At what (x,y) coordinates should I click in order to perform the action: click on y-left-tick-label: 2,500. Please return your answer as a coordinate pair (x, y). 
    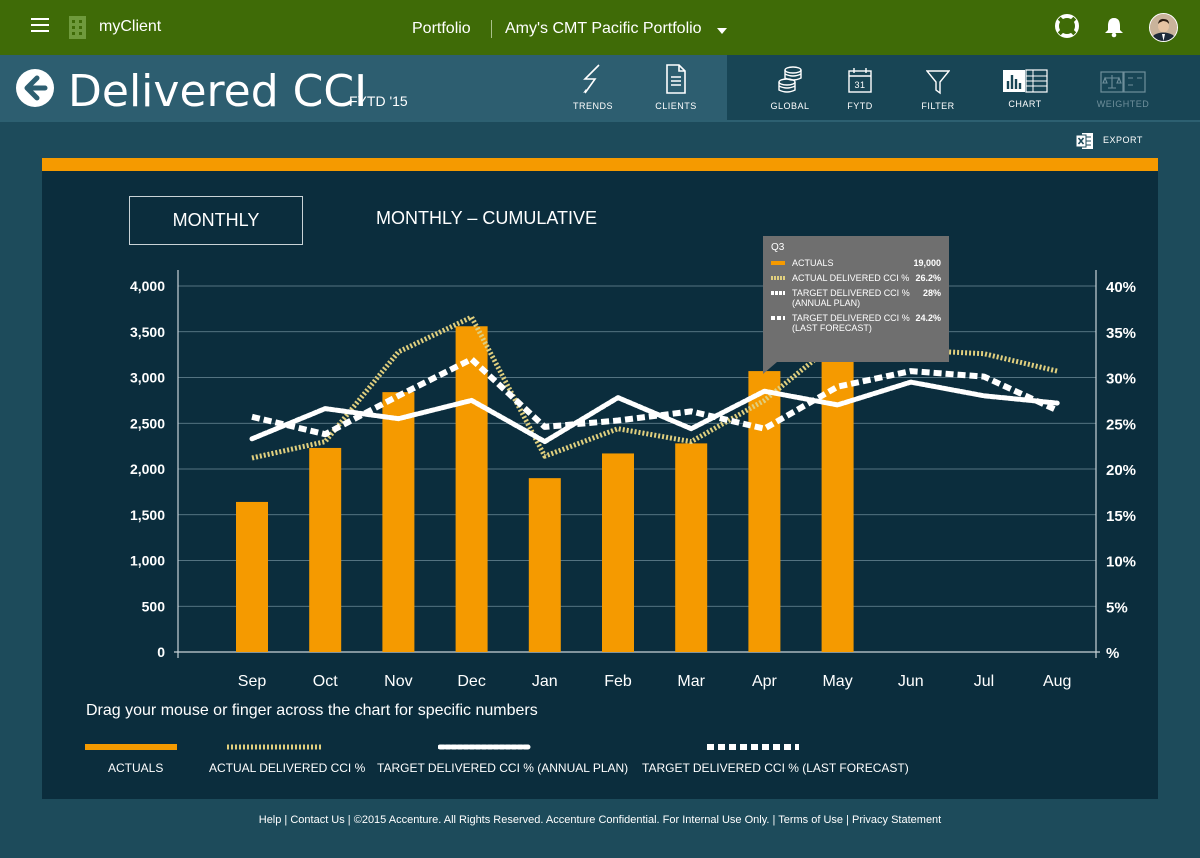
    Looking at the image, I should click on (147, 423).